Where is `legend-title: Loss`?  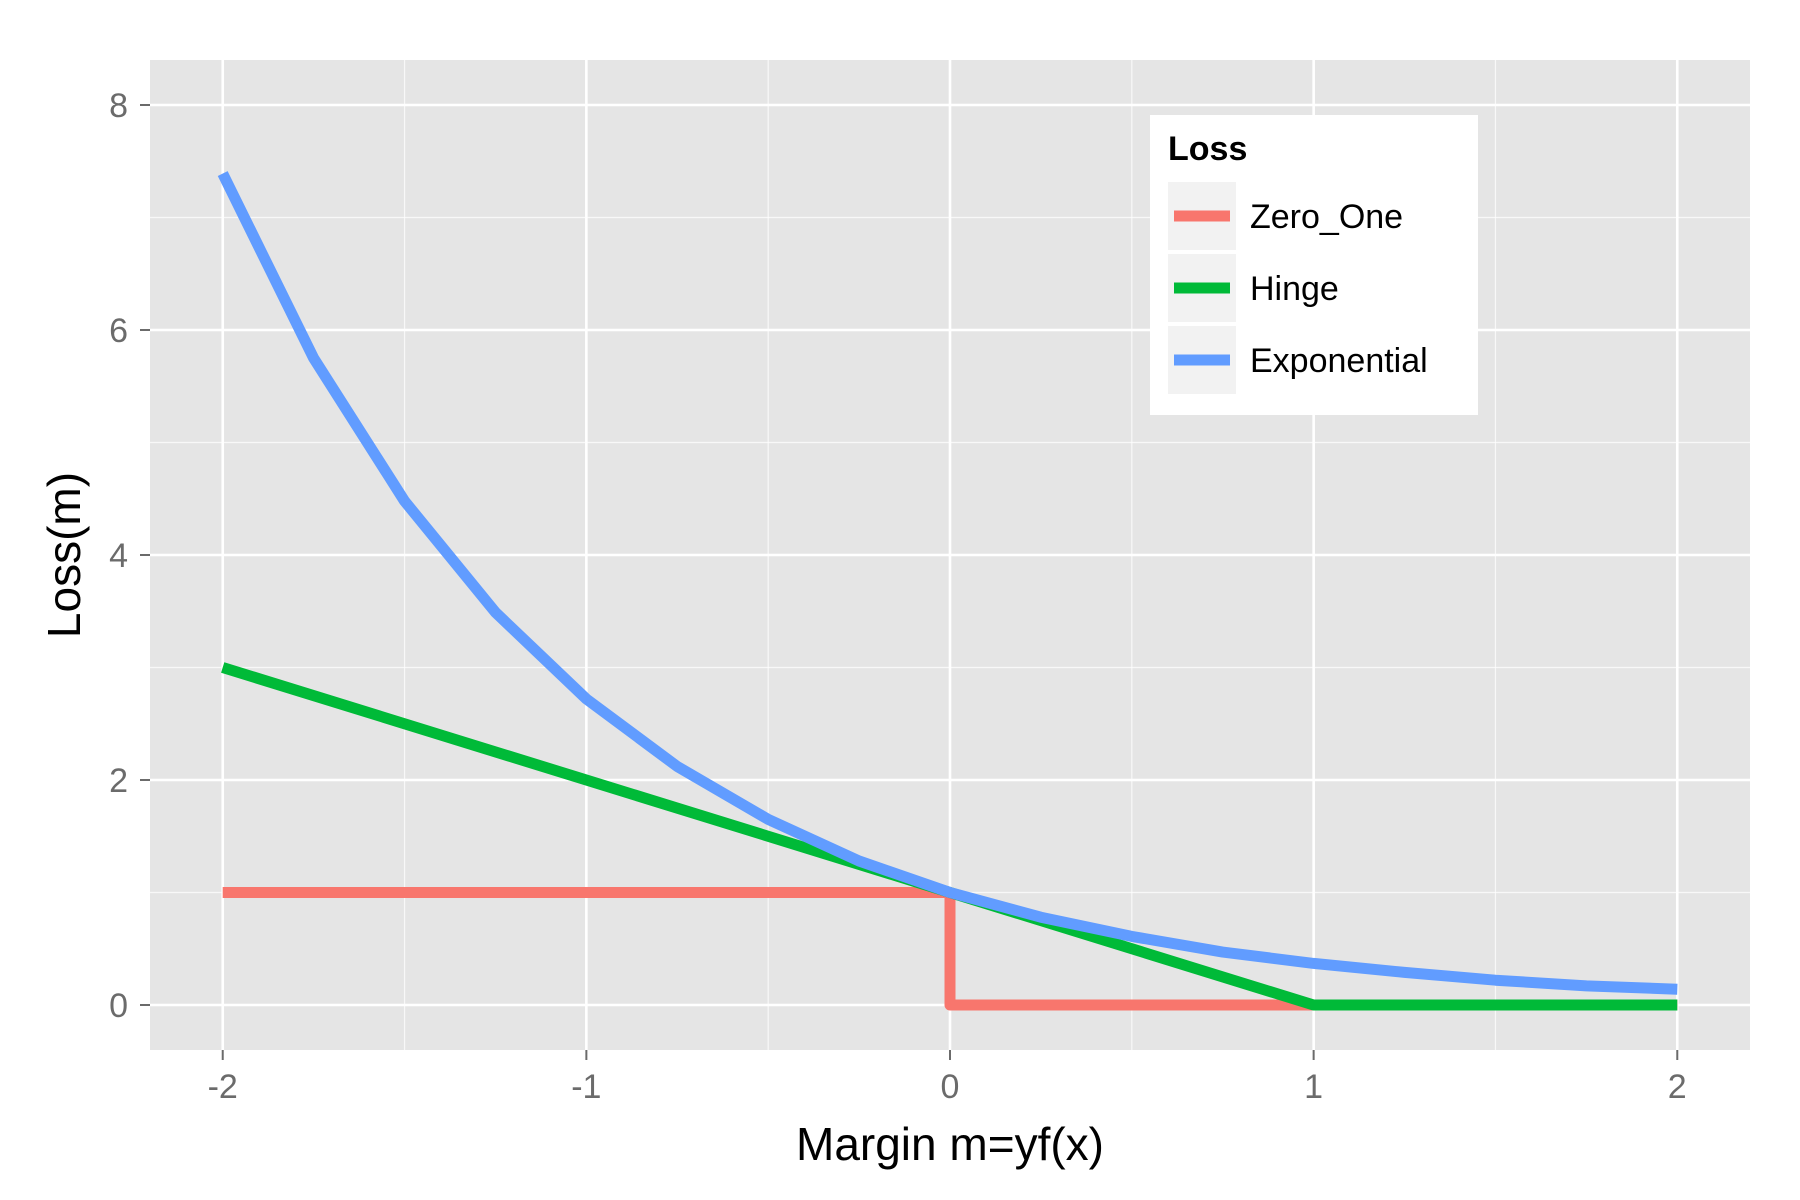 legend-title: Loss is located at coordinates (1207, 149).